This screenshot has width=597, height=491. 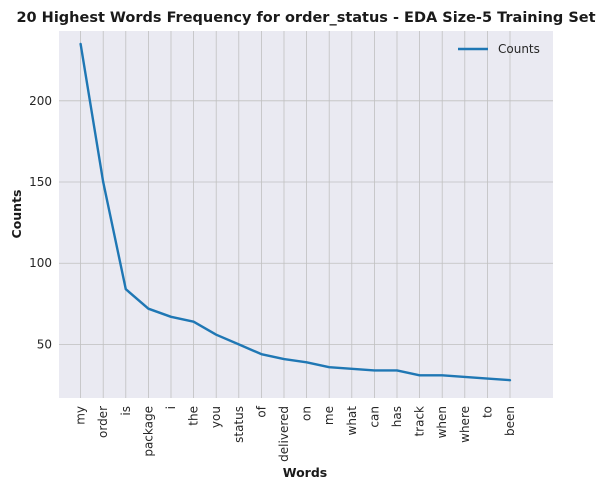 I want to click on x-tick-label: when, so click(x=442, y=422).